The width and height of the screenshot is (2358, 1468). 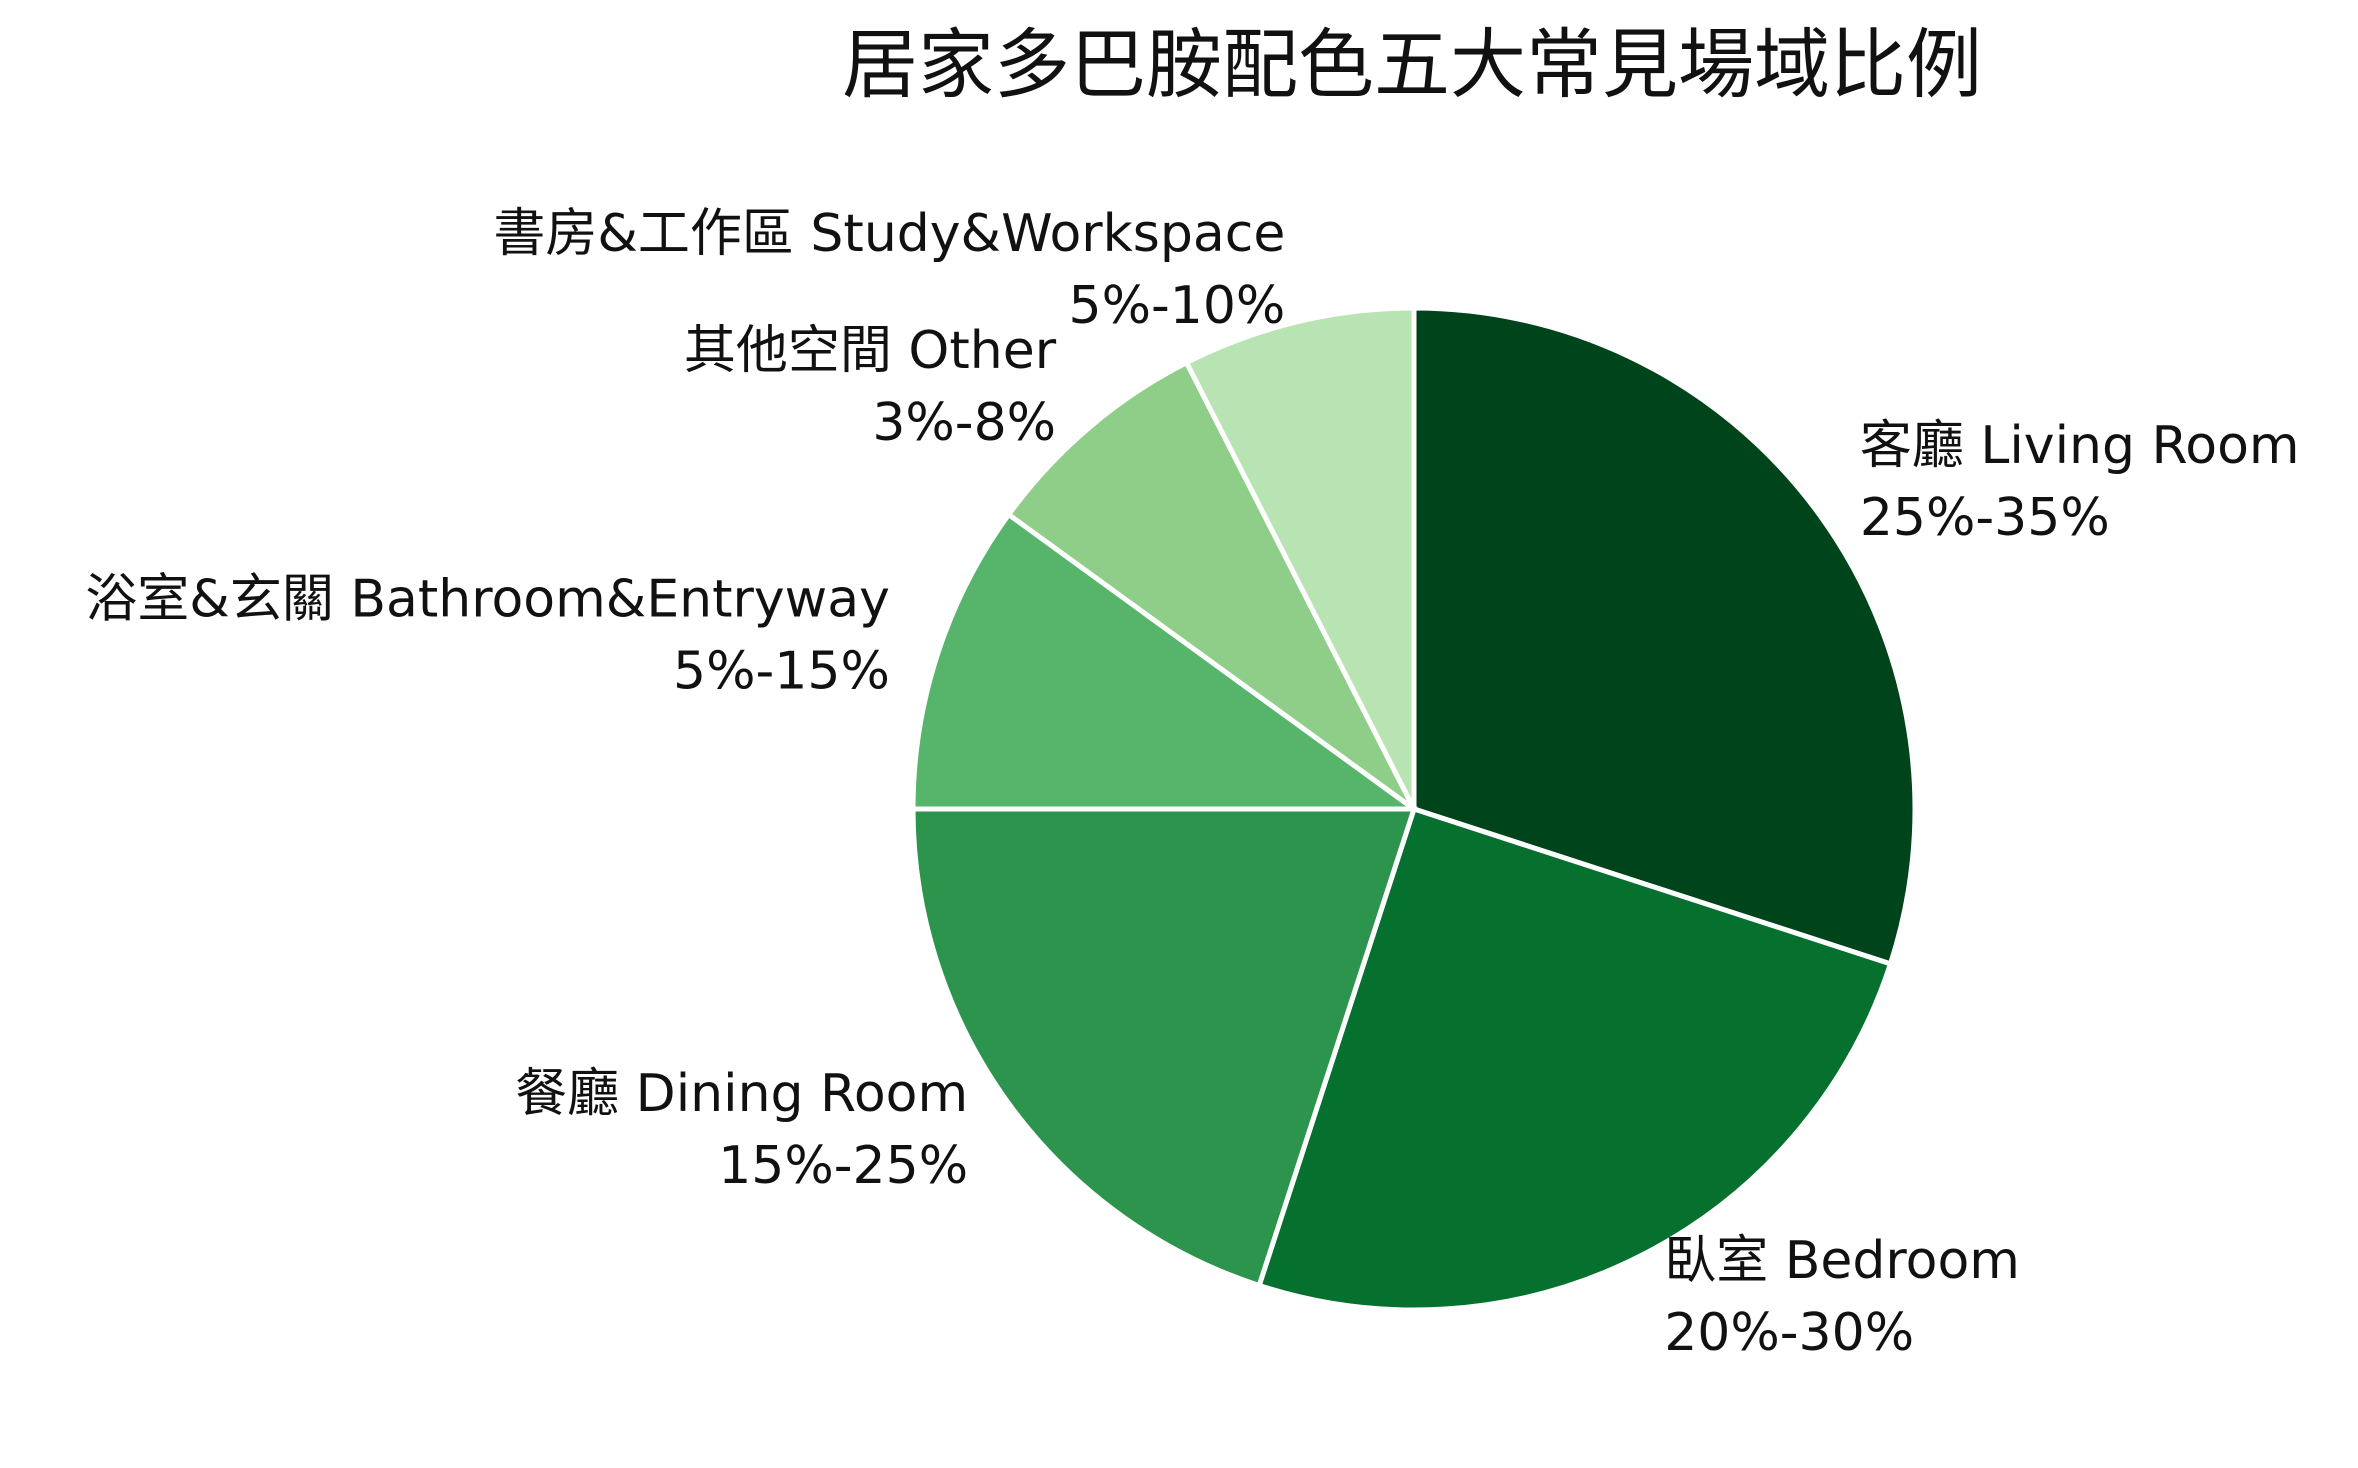 I want to click on slice-label: 其他空間 Other, so click(x=870, y=351).